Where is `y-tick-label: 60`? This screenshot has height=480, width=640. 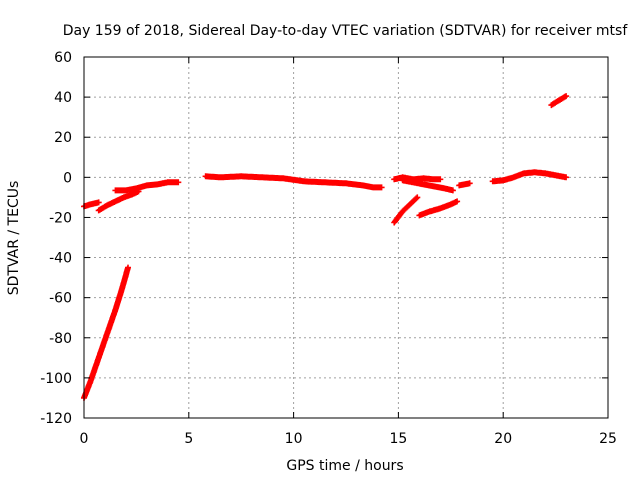
y-tick-label: 60 is located at coordinates (63, 58).